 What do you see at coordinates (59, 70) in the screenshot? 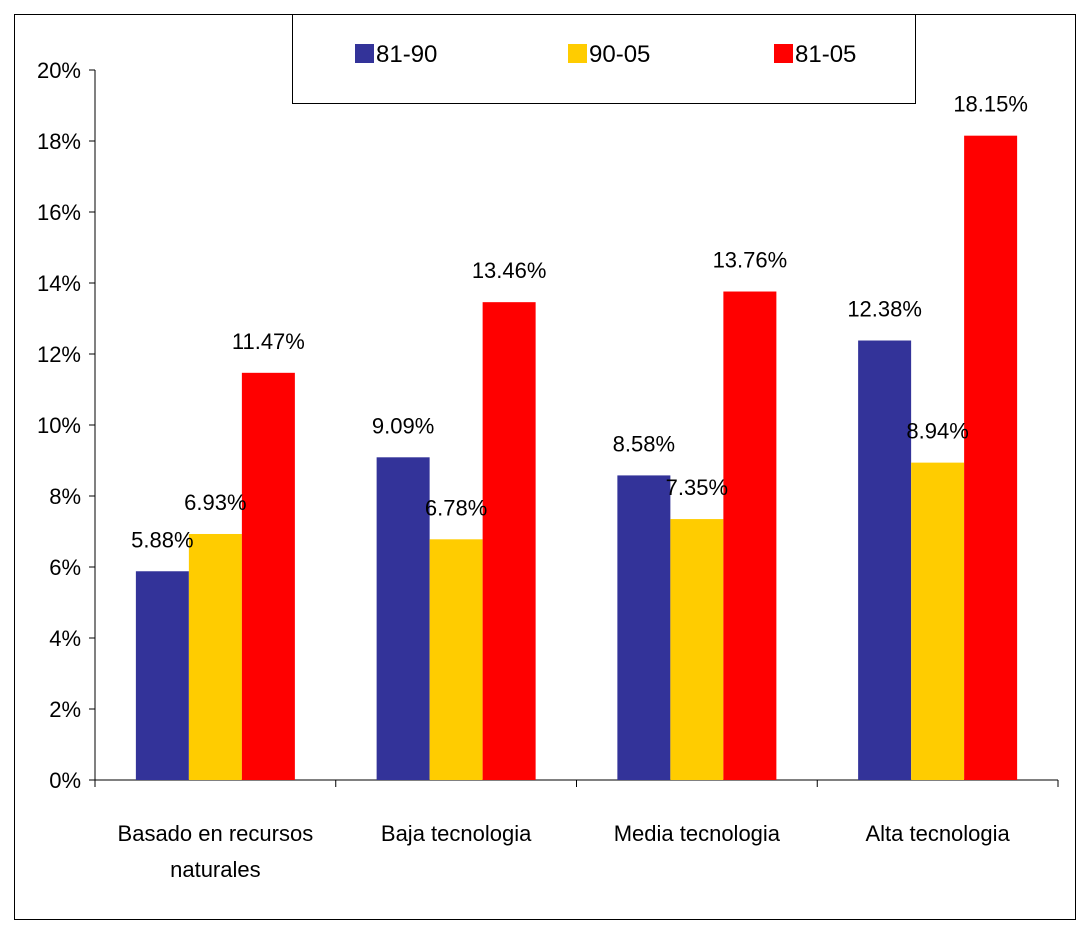
I see `y-tick-label: 20%` at bounding box center [59, 70].